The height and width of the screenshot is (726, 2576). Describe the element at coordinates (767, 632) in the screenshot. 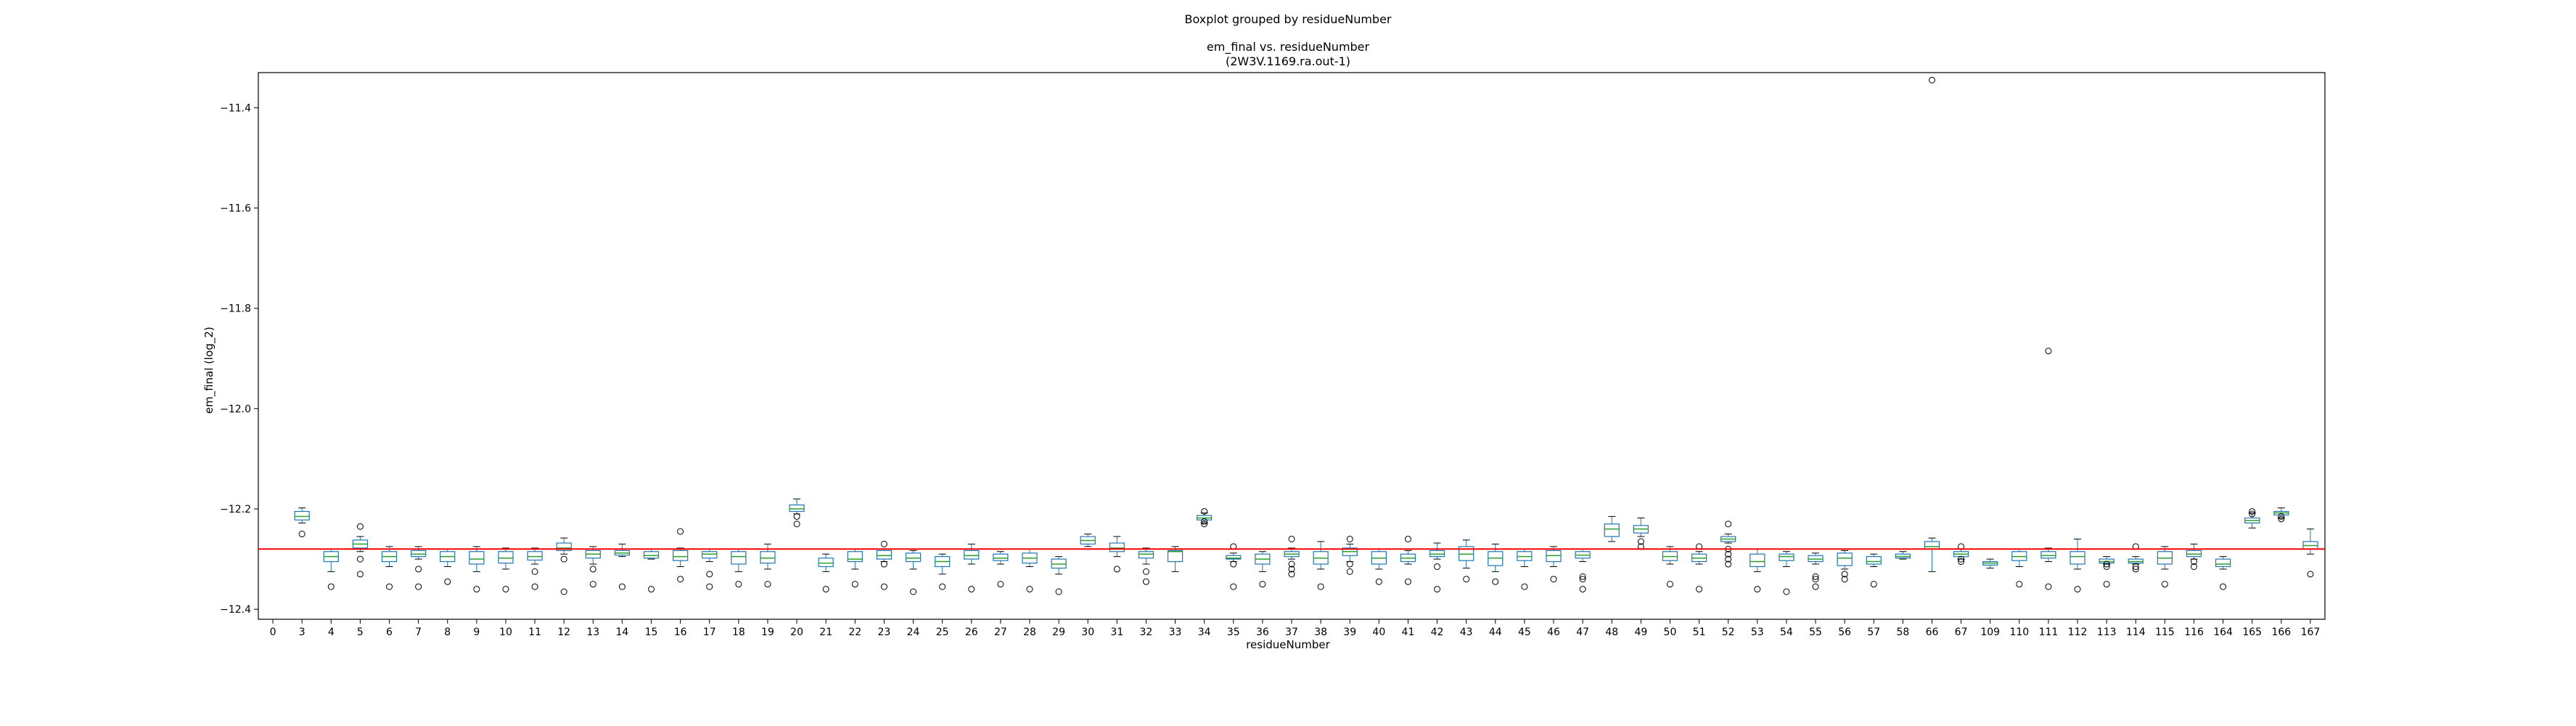

I see `x-tick-label: 19` at that location.